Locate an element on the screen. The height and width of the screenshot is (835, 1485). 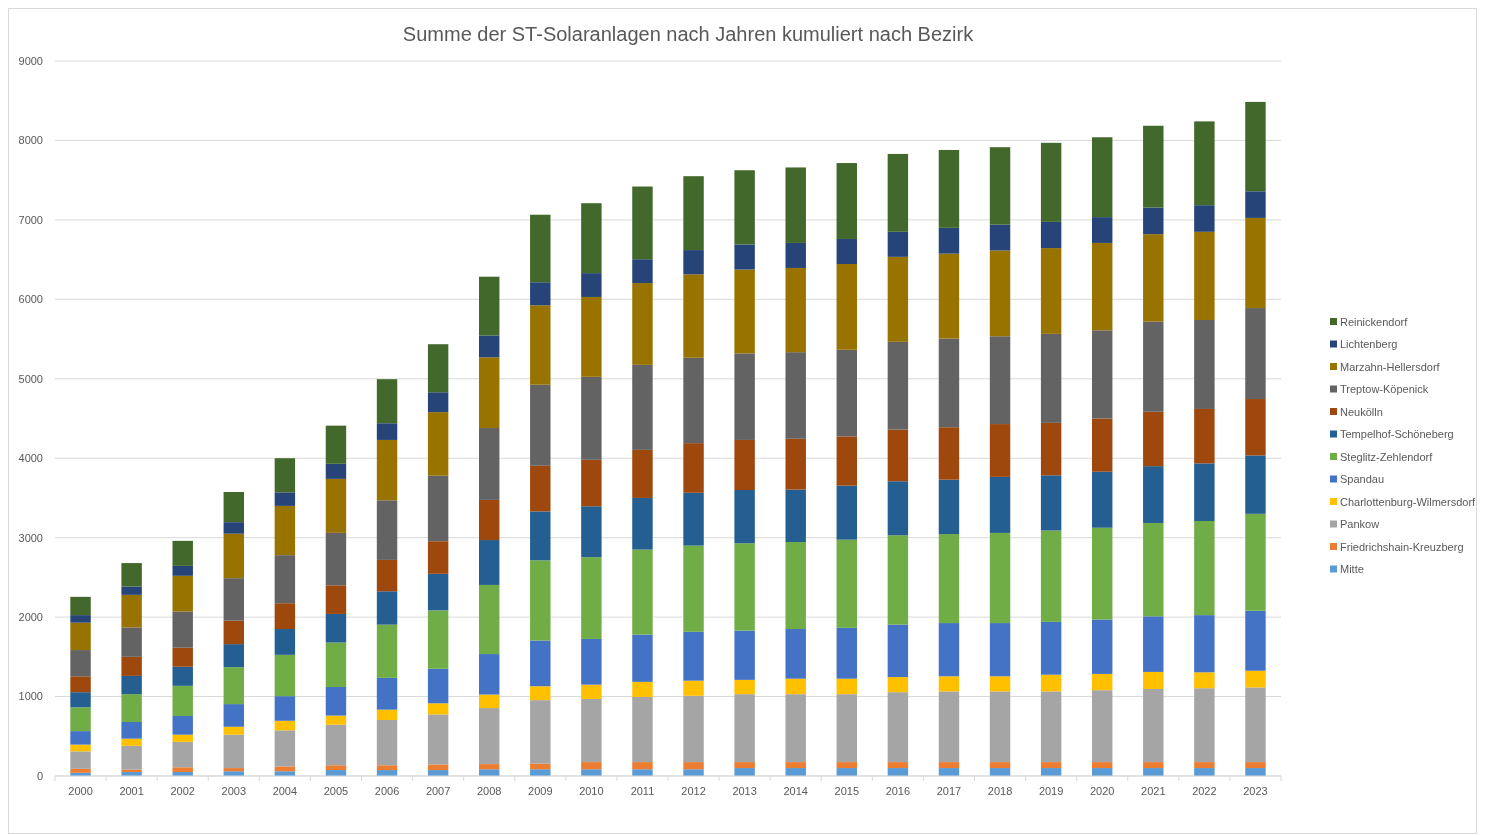
y-tick-label: 2000 is located at coordinates (30, 616).